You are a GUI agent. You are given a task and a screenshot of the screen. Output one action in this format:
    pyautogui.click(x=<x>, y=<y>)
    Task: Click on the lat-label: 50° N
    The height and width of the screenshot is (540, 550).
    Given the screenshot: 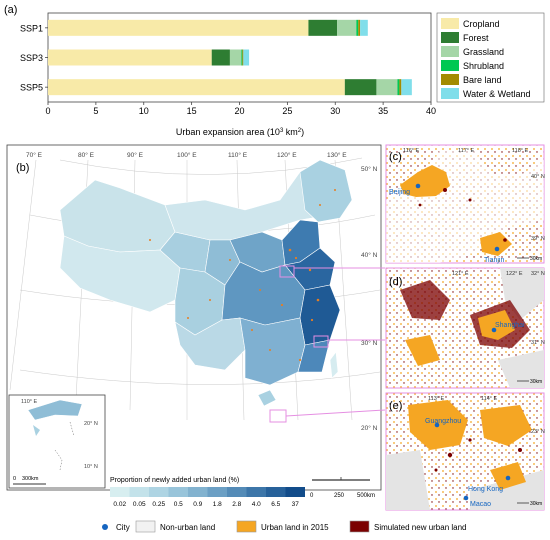 What is the action you would take?
    pyautogui.click(x=369, y=169)
    